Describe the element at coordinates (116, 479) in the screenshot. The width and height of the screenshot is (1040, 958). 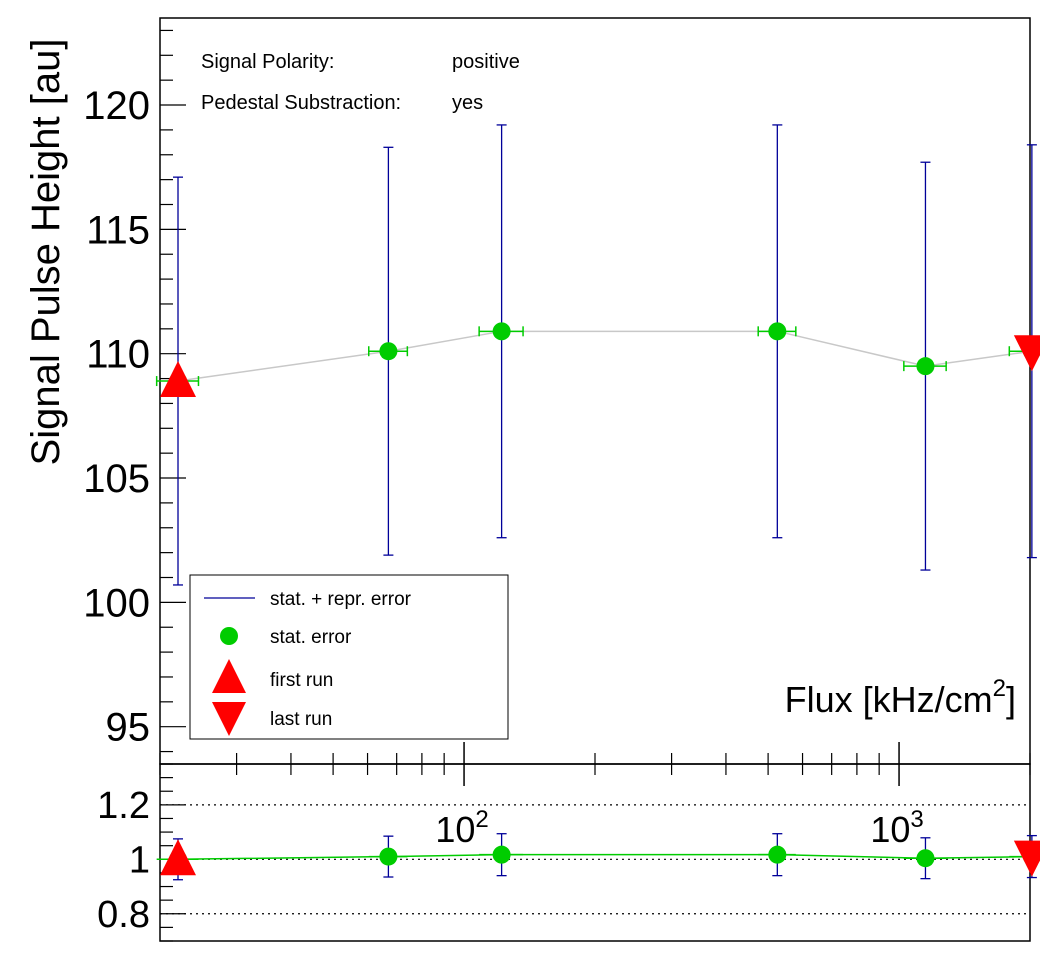
I see `y-tick-label: 105` at that location.